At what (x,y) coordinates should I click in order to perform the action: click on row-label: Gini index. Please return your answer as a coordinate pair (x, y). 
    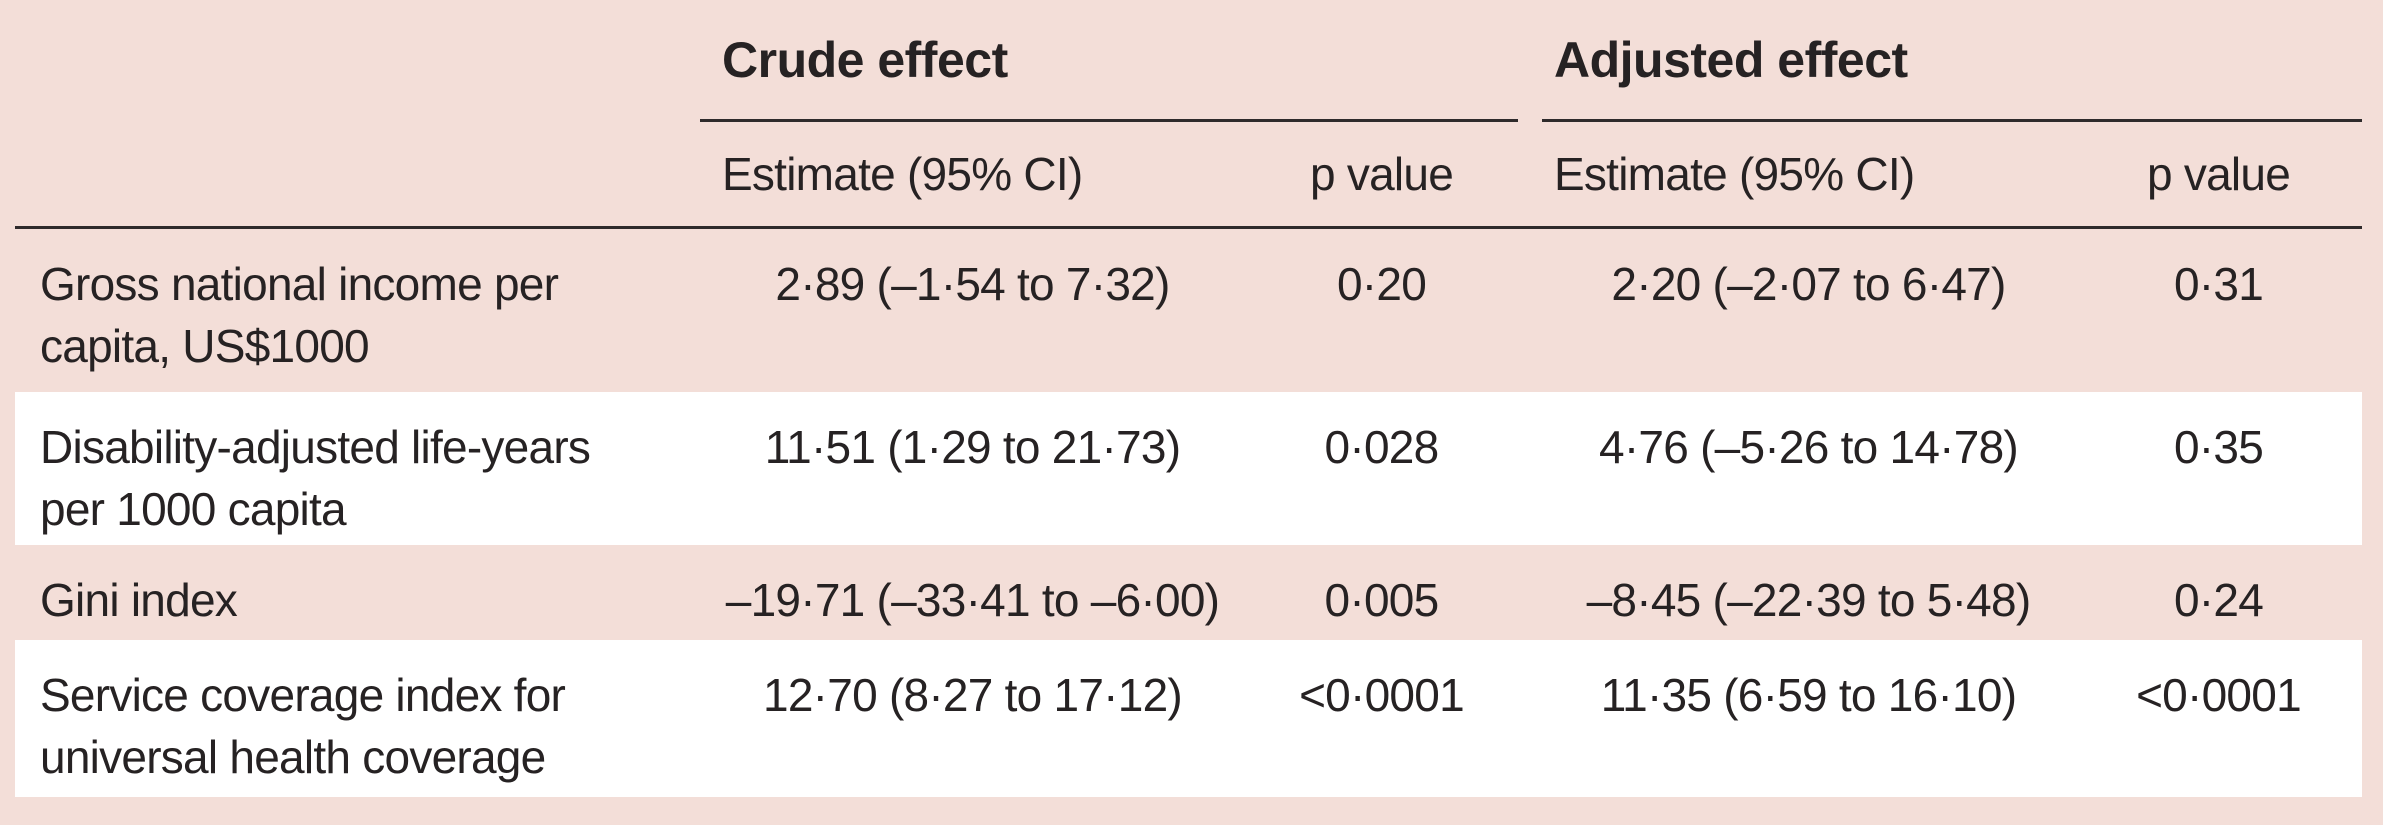
    Looking at the image, I should click on (139, 600).